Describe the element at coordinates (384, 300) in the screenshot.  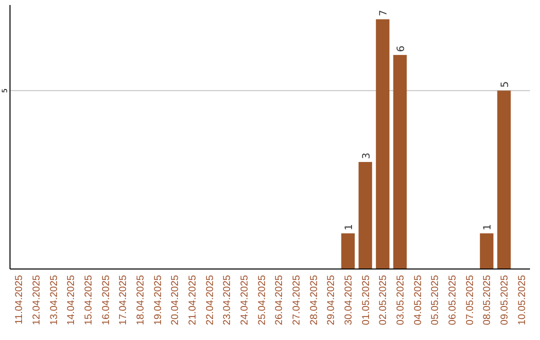
I see `x-tick-label: 02.05.2025` at that location.